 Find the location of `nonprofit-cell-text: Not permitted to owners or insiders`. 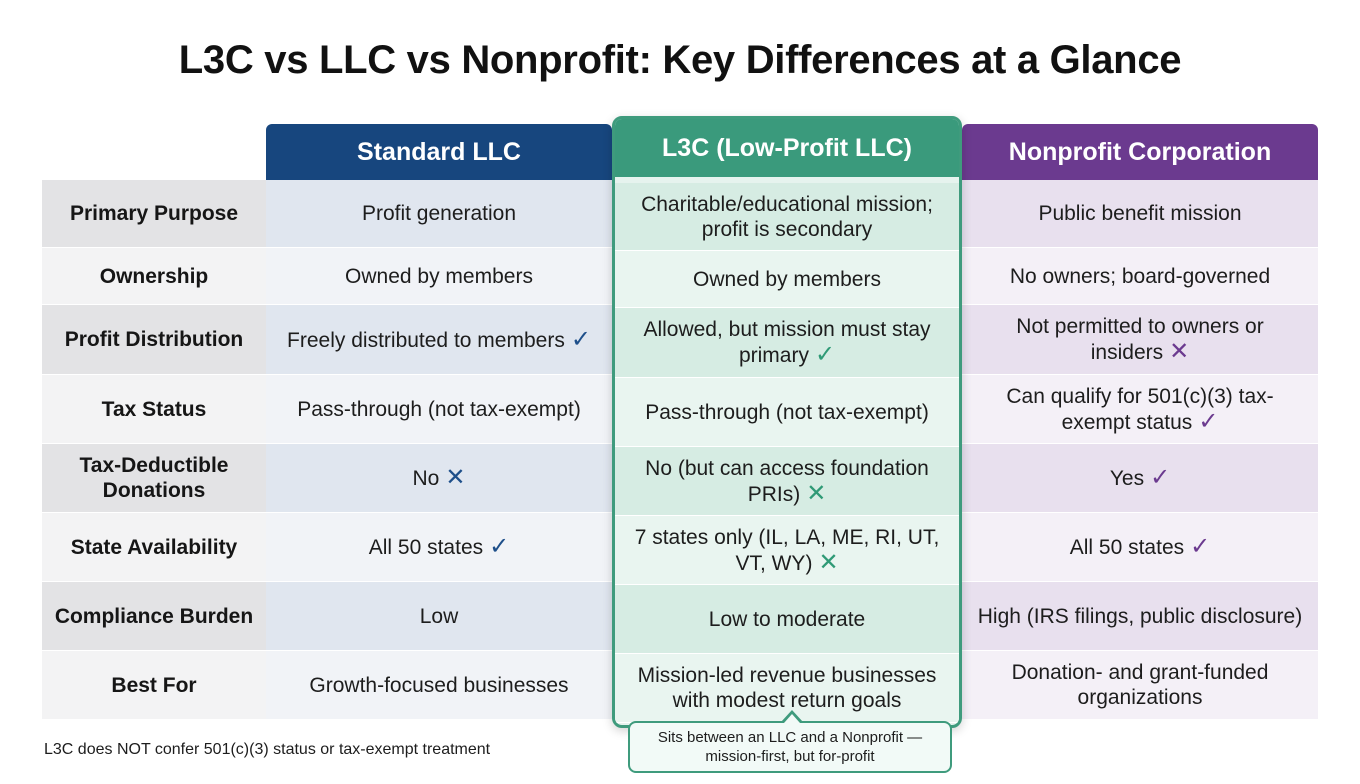

nonprofit-cell-text: Not permitted to owners or insiders is located at coordinates (1140, 339).